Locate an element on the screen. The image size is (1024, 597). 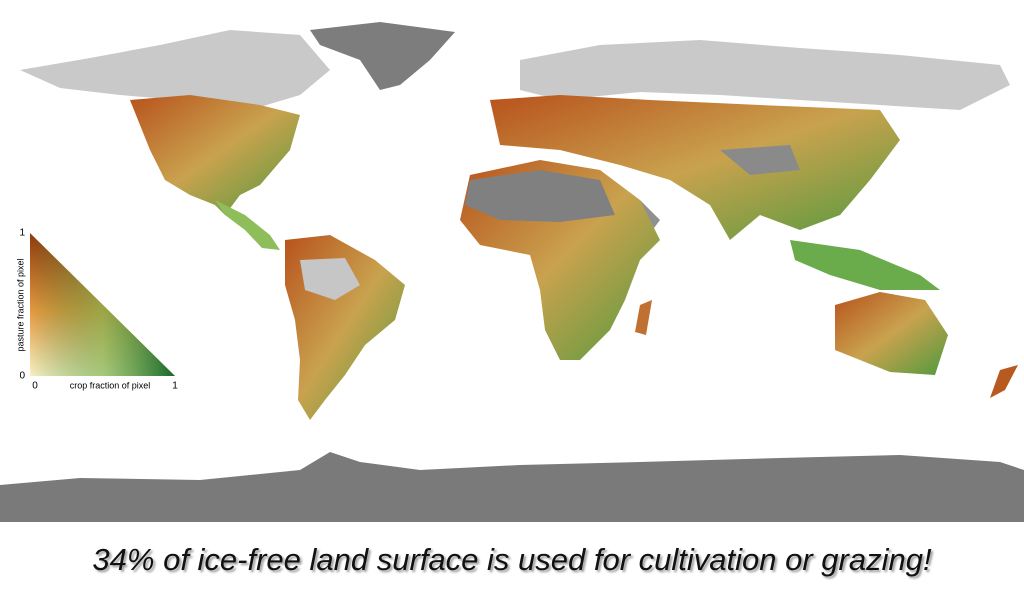
north-america is located at coordinates (215, 155).